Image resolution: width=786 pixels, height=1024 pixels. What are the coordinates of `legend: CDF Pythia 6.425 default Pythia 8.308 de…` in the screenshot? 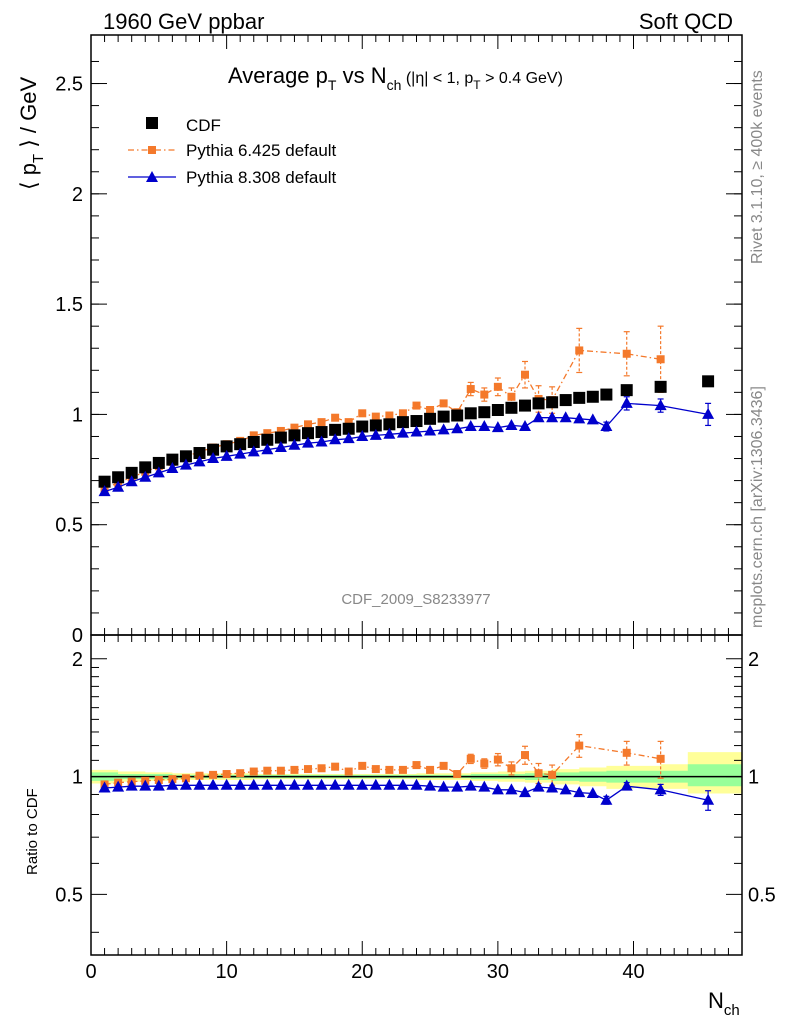 It's located at (232, 151).